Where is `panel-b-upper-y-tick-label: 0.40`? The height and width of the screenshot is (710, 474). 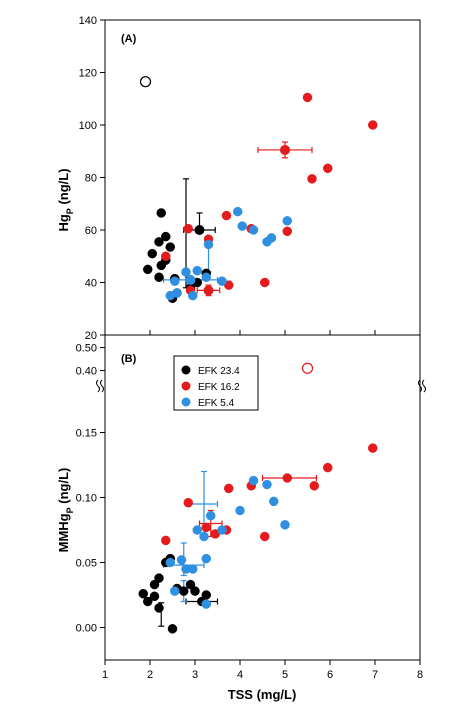
panel-b-upper-y-tick-label: 0.40 is located at coordinates (86, 372).